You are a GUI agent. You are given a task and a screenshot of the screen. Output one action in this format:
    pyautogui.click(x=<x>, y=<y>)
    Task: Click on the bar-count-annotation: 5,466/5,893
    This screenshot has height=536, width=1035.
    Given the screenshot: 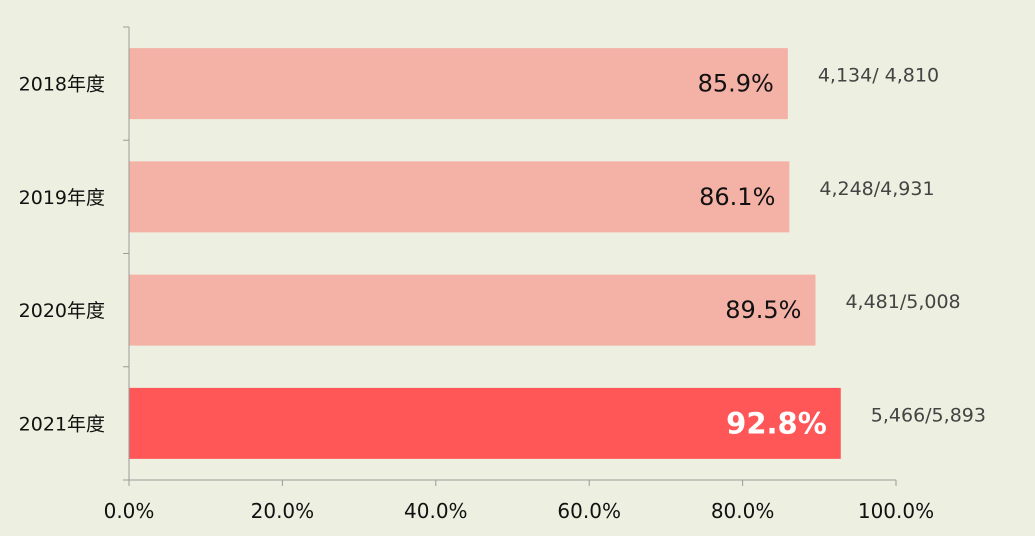 What is the action you would take?
    pyautogui.click(x=928, y=415)
    